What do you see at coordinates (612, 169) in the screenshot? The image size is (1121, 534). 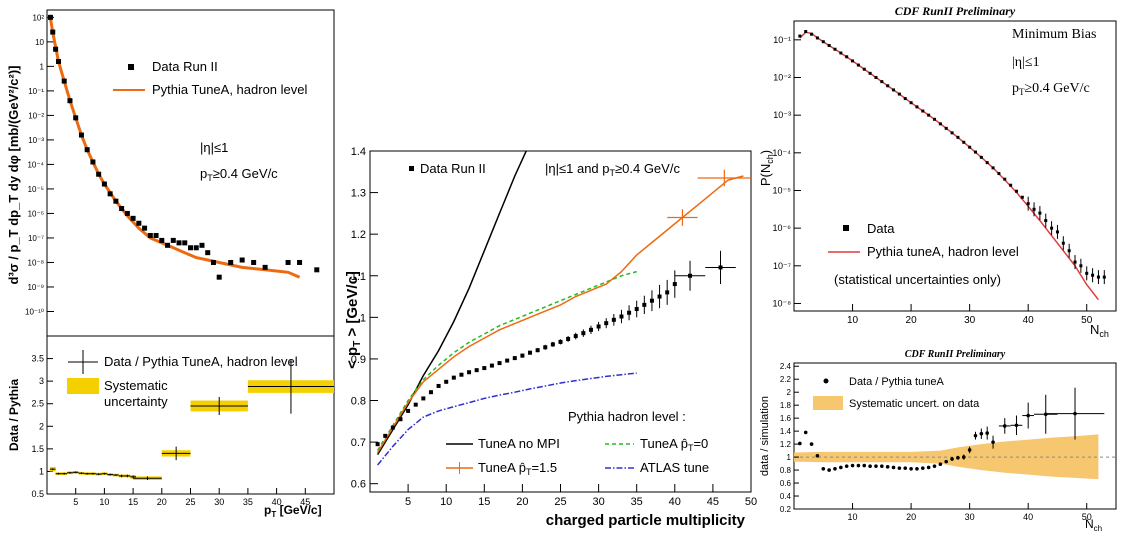 I see `p3-cuts: |η|≤1 and pT≥0.4 GeV/c` at bounding box center [612, 169].